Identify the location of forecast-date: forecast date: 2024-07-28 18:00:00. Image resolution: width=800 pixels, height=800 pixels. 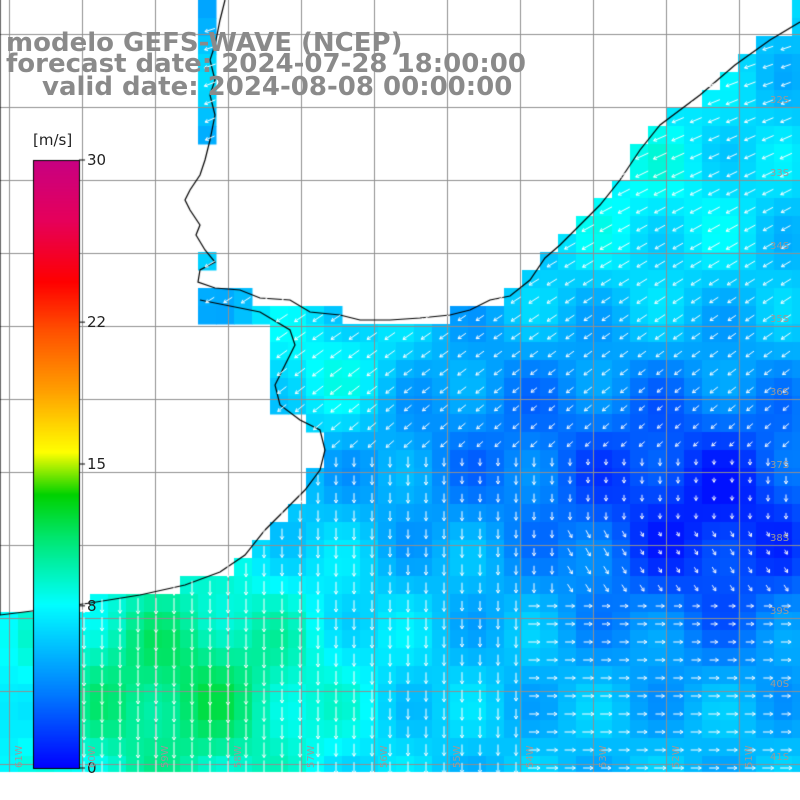
(266, 64).